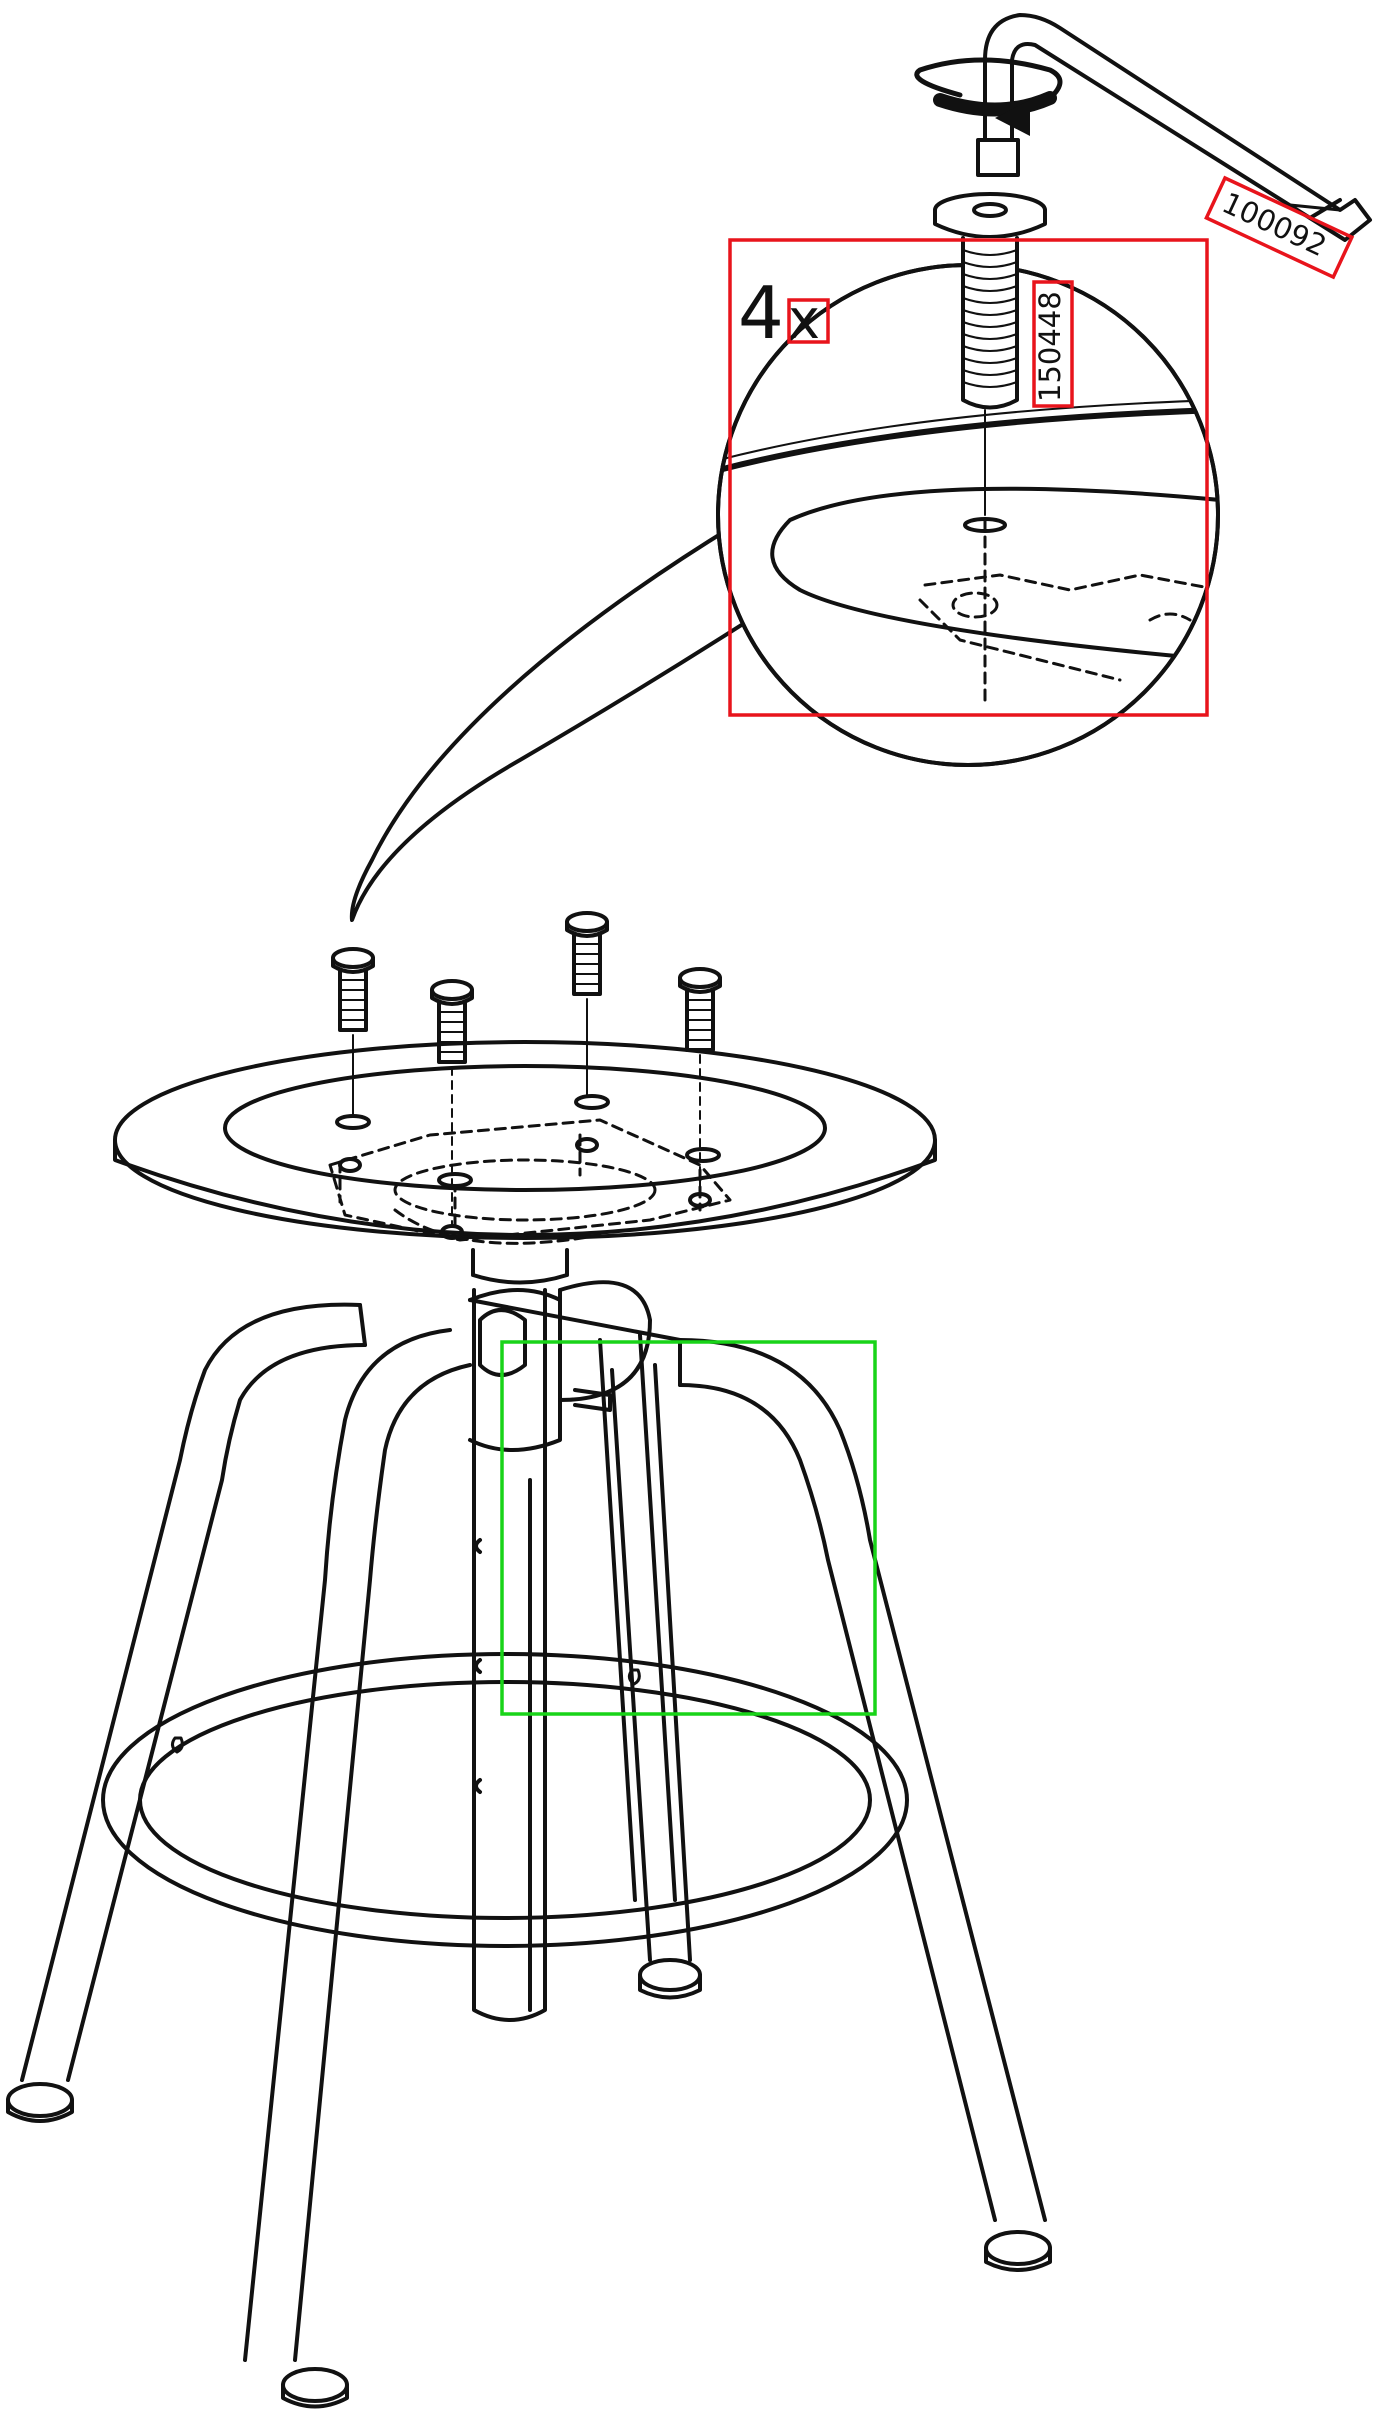 This screenshot has height=2425, width=1379. I want to click on allen-key-icon, so click(1174, 127).